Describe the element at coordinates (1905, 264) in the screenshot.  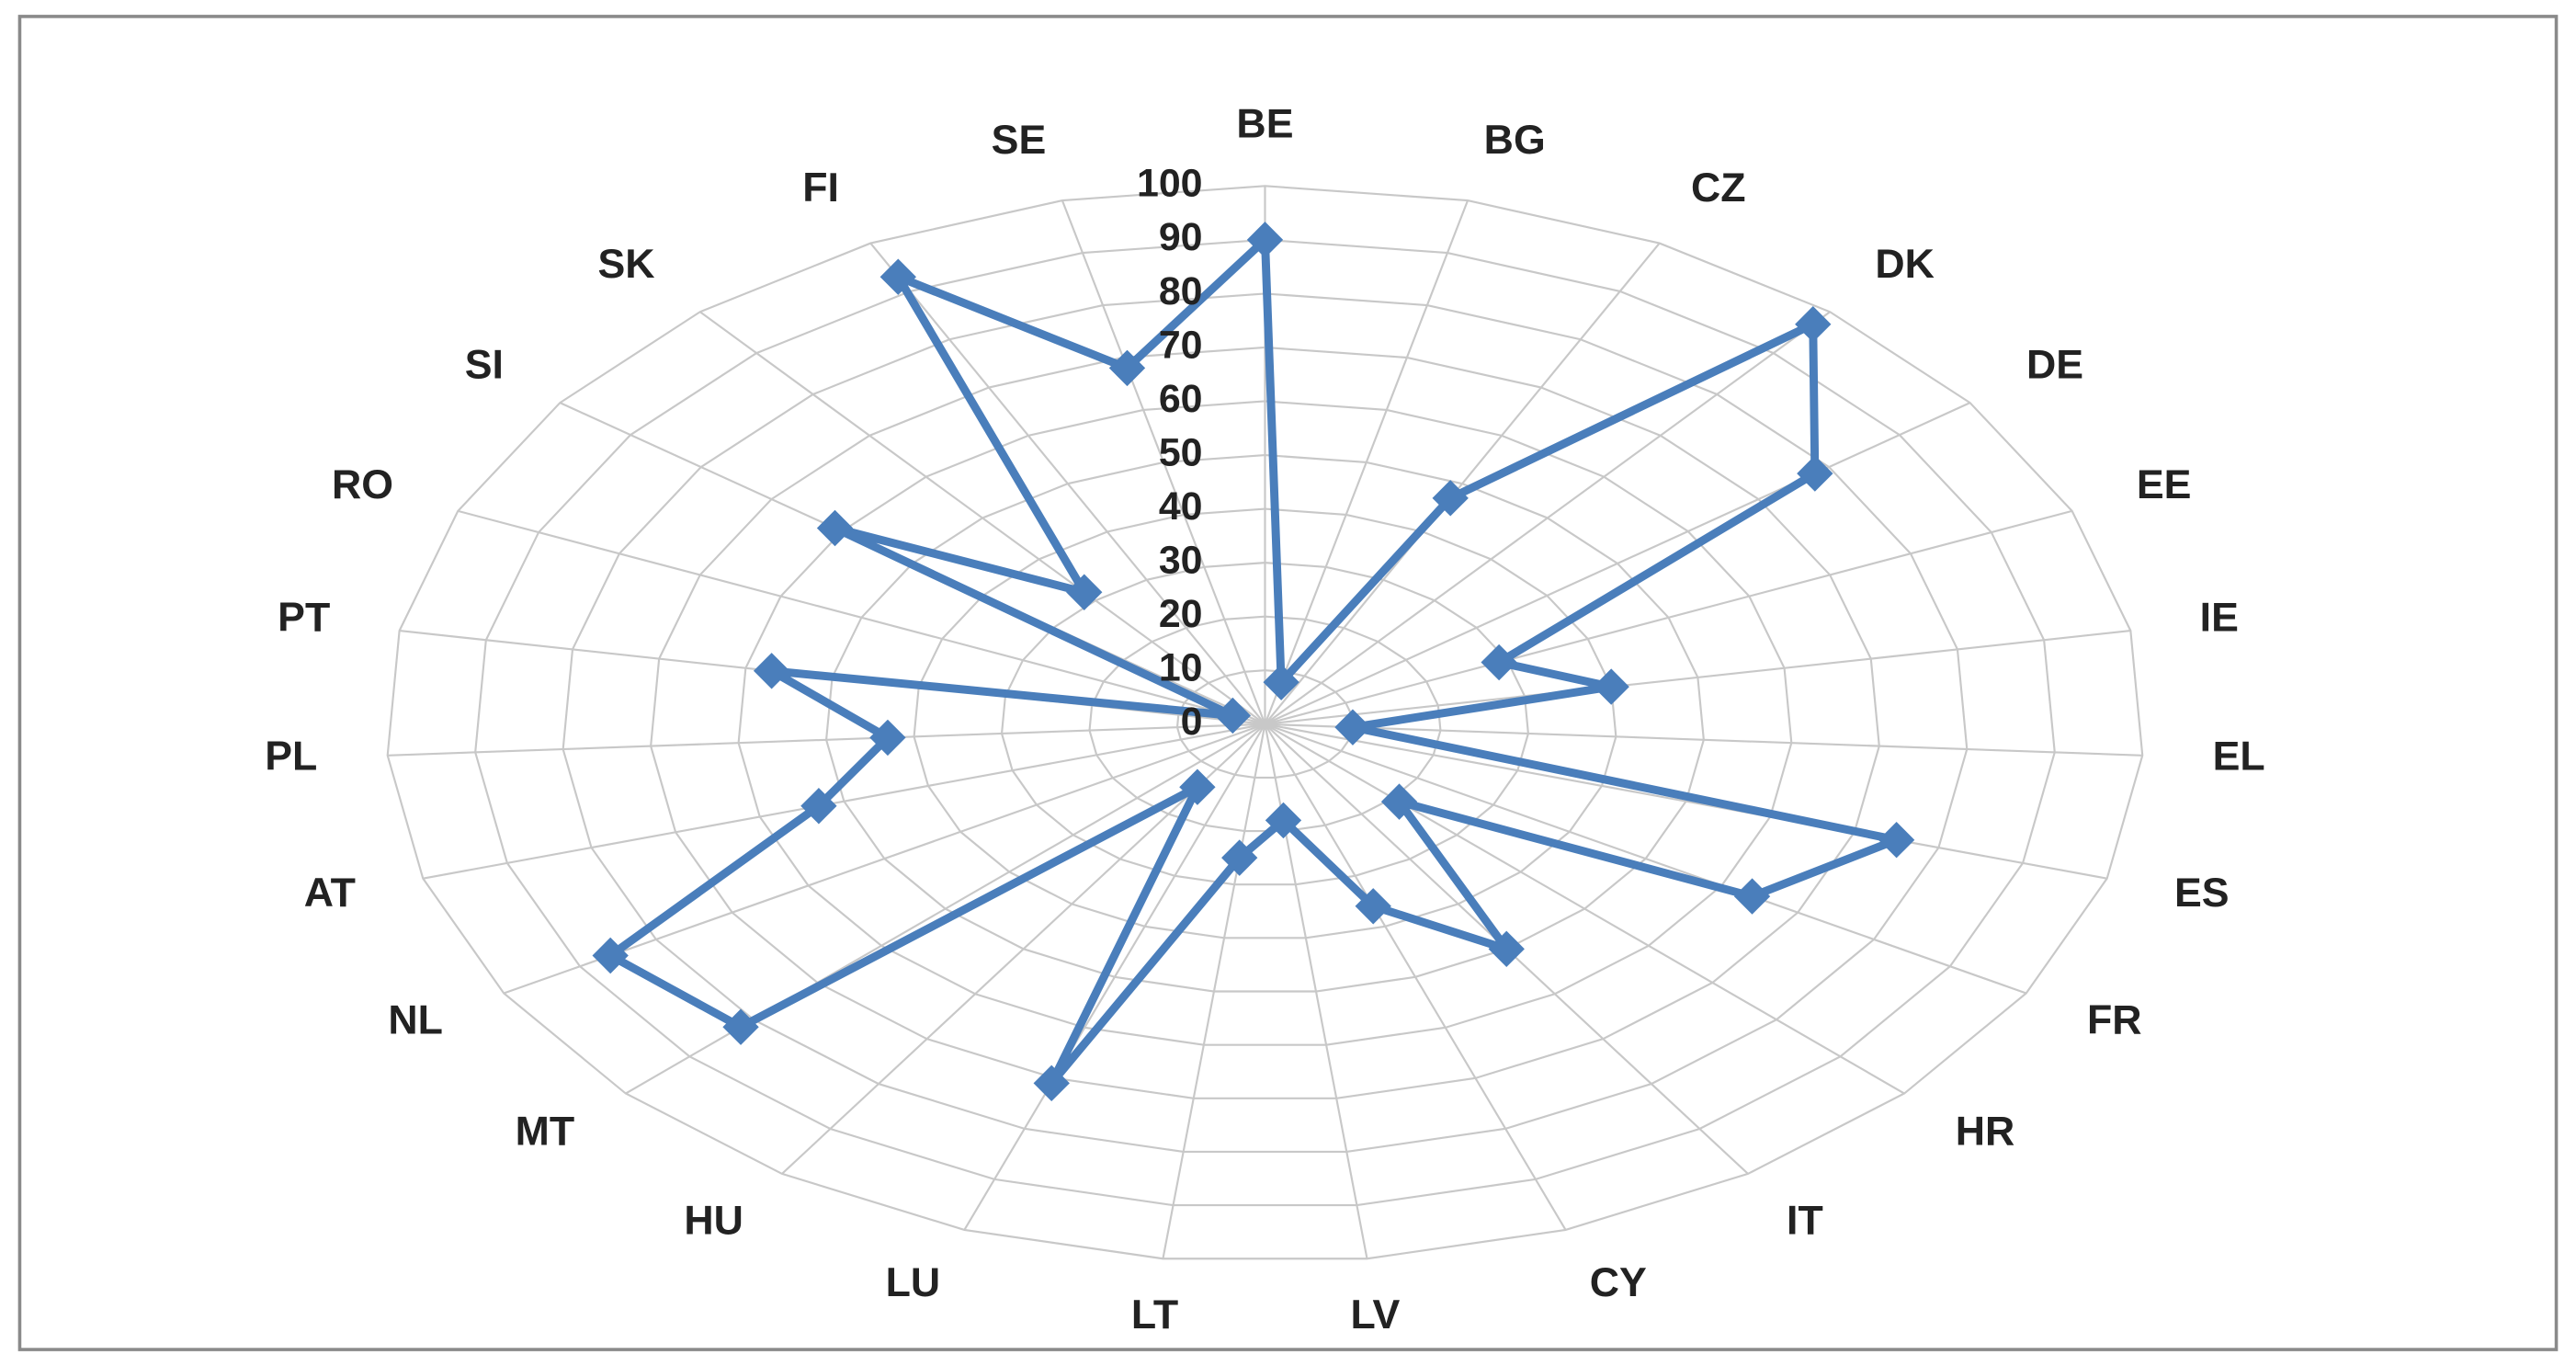
I see `category-label: DK` at that location.